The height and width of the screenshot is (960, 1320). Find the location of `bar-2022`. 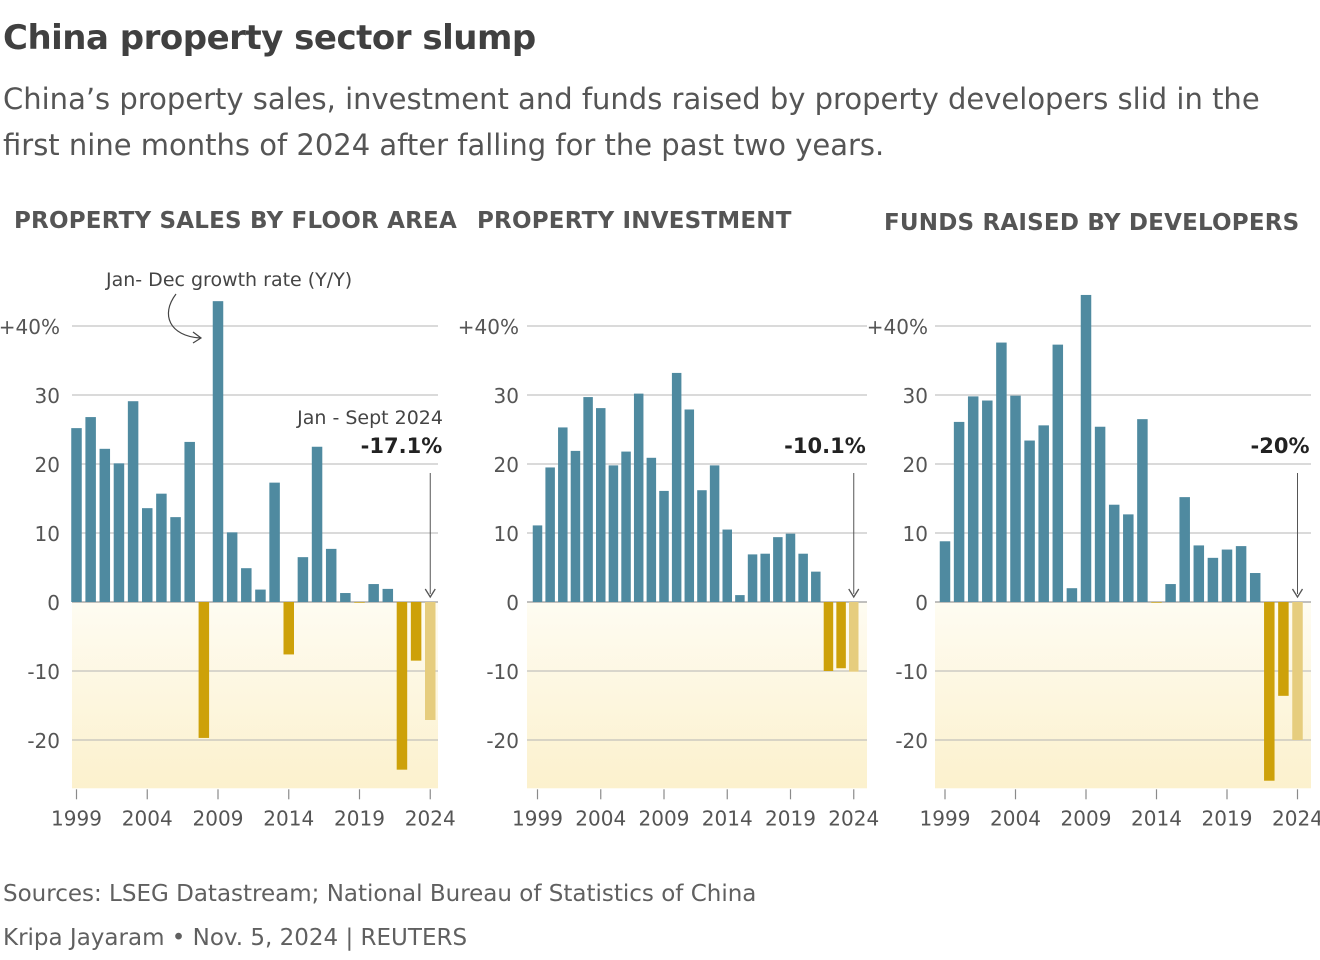

bar-2022 is located at coordinates (828, 636).